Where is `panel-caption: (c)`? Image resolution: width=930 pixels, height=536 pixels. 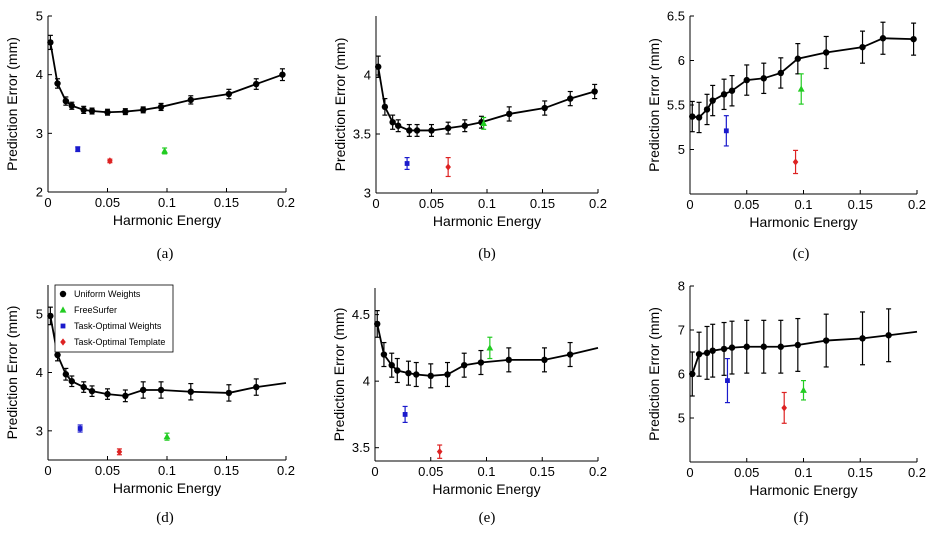
panel-caption: (c) is located at coordinates (801, 254).